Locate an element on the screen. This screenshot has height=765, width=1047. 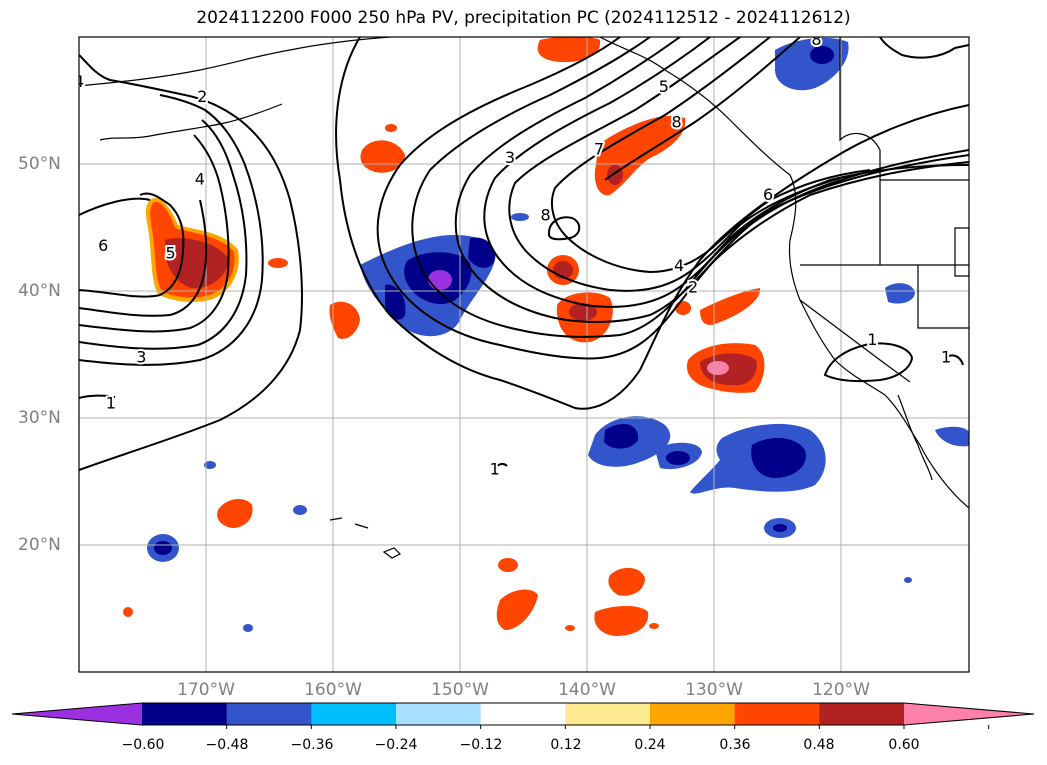
lat-tick-label: 20°N is located at coordinates (39, 545).